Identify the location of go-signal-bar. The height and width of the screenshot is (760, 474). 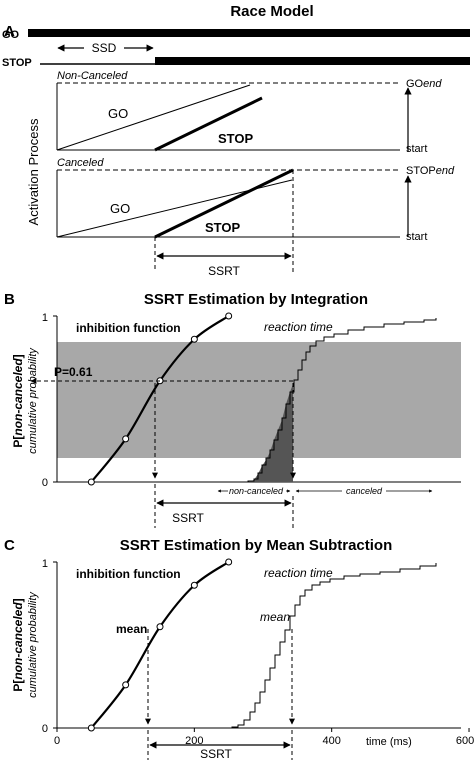
(249, 33).